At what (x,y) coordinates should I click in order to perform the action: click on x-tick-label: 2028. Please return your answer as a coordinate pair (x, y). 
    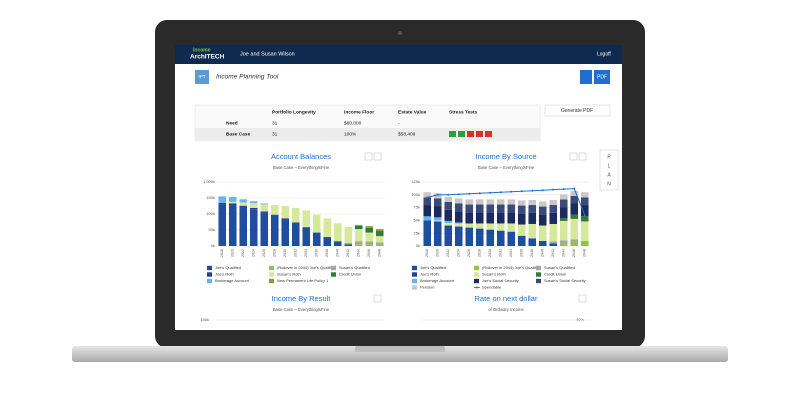
    Looking at the image, I should click on (275, 253).